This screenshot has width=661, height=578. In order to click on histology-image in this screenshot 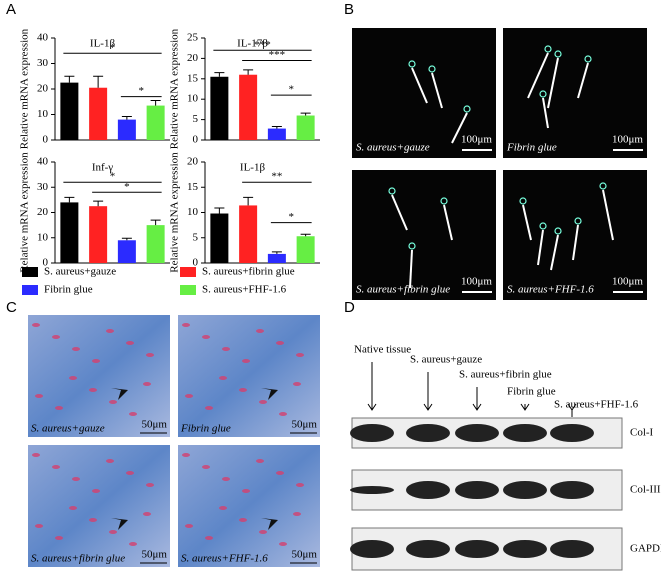, I will do `click(99, 376)`.